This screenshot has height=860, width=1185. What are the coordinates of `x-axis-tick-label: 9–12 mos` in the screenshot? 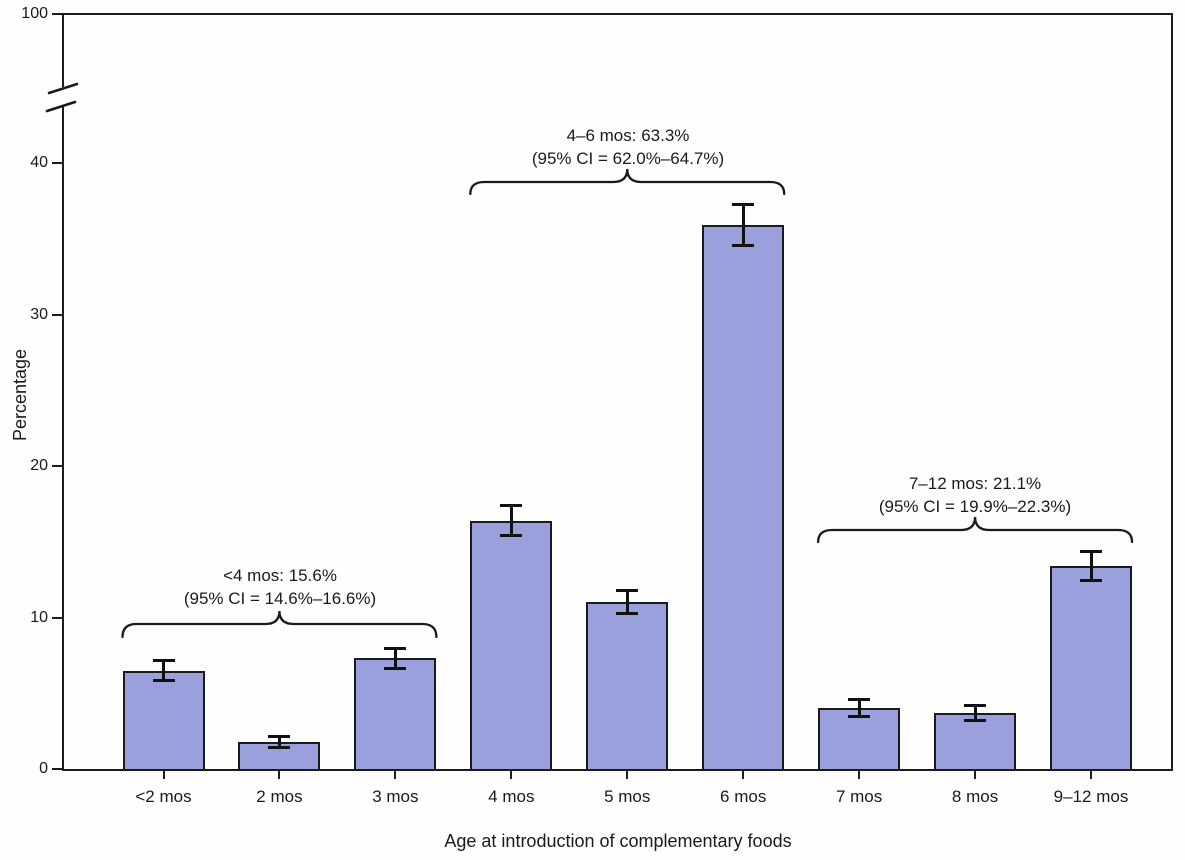 It's located at (1091, 796).